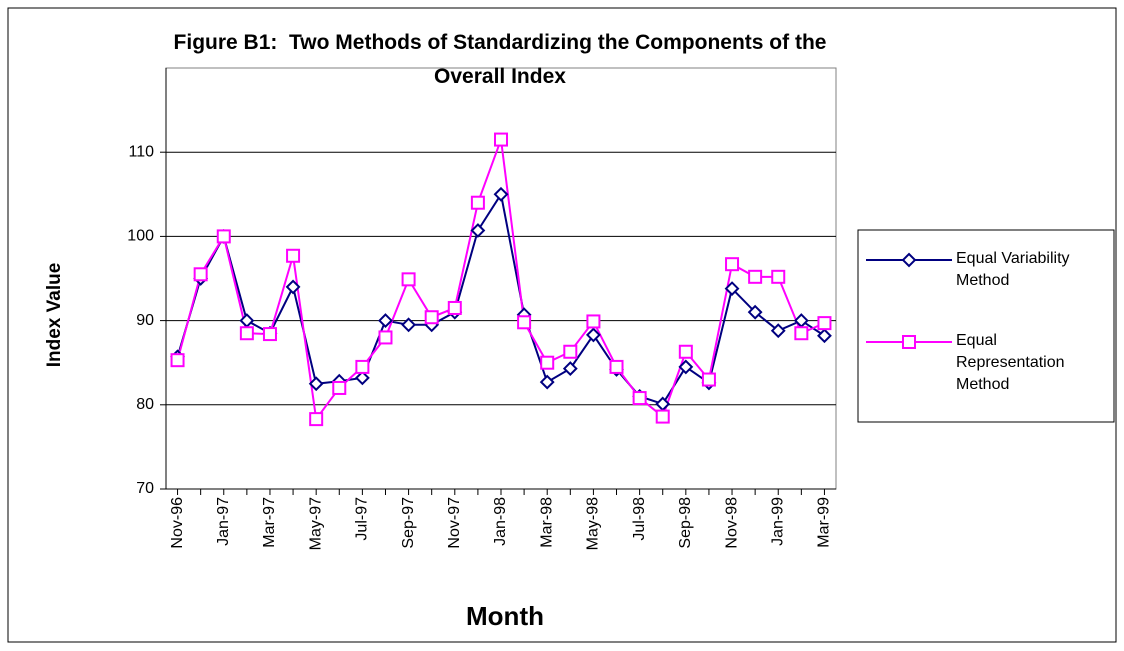 This screenshot has width=1124, height=651. I want to click on y-tick-label: 90, so click(145, 320).